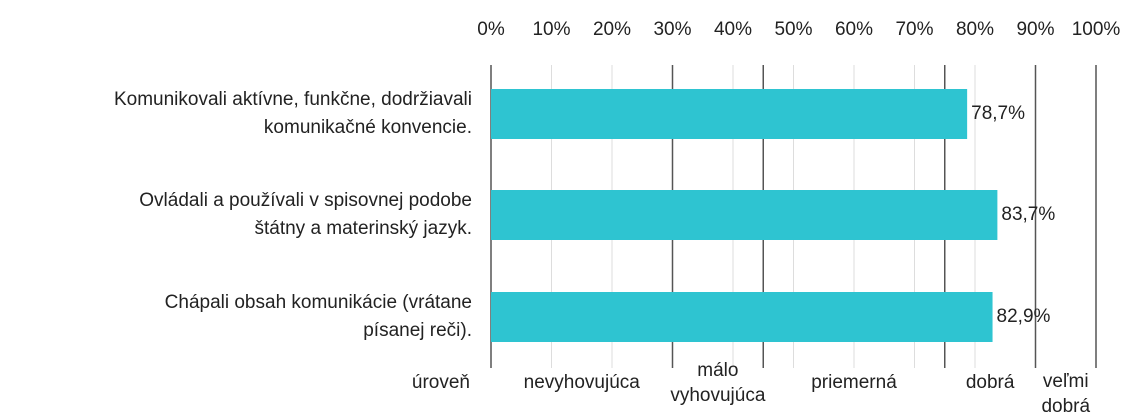  Describe the element at coordinates (1024, 316) in the screenshot. I see `value-label: 82,9%` at that location.